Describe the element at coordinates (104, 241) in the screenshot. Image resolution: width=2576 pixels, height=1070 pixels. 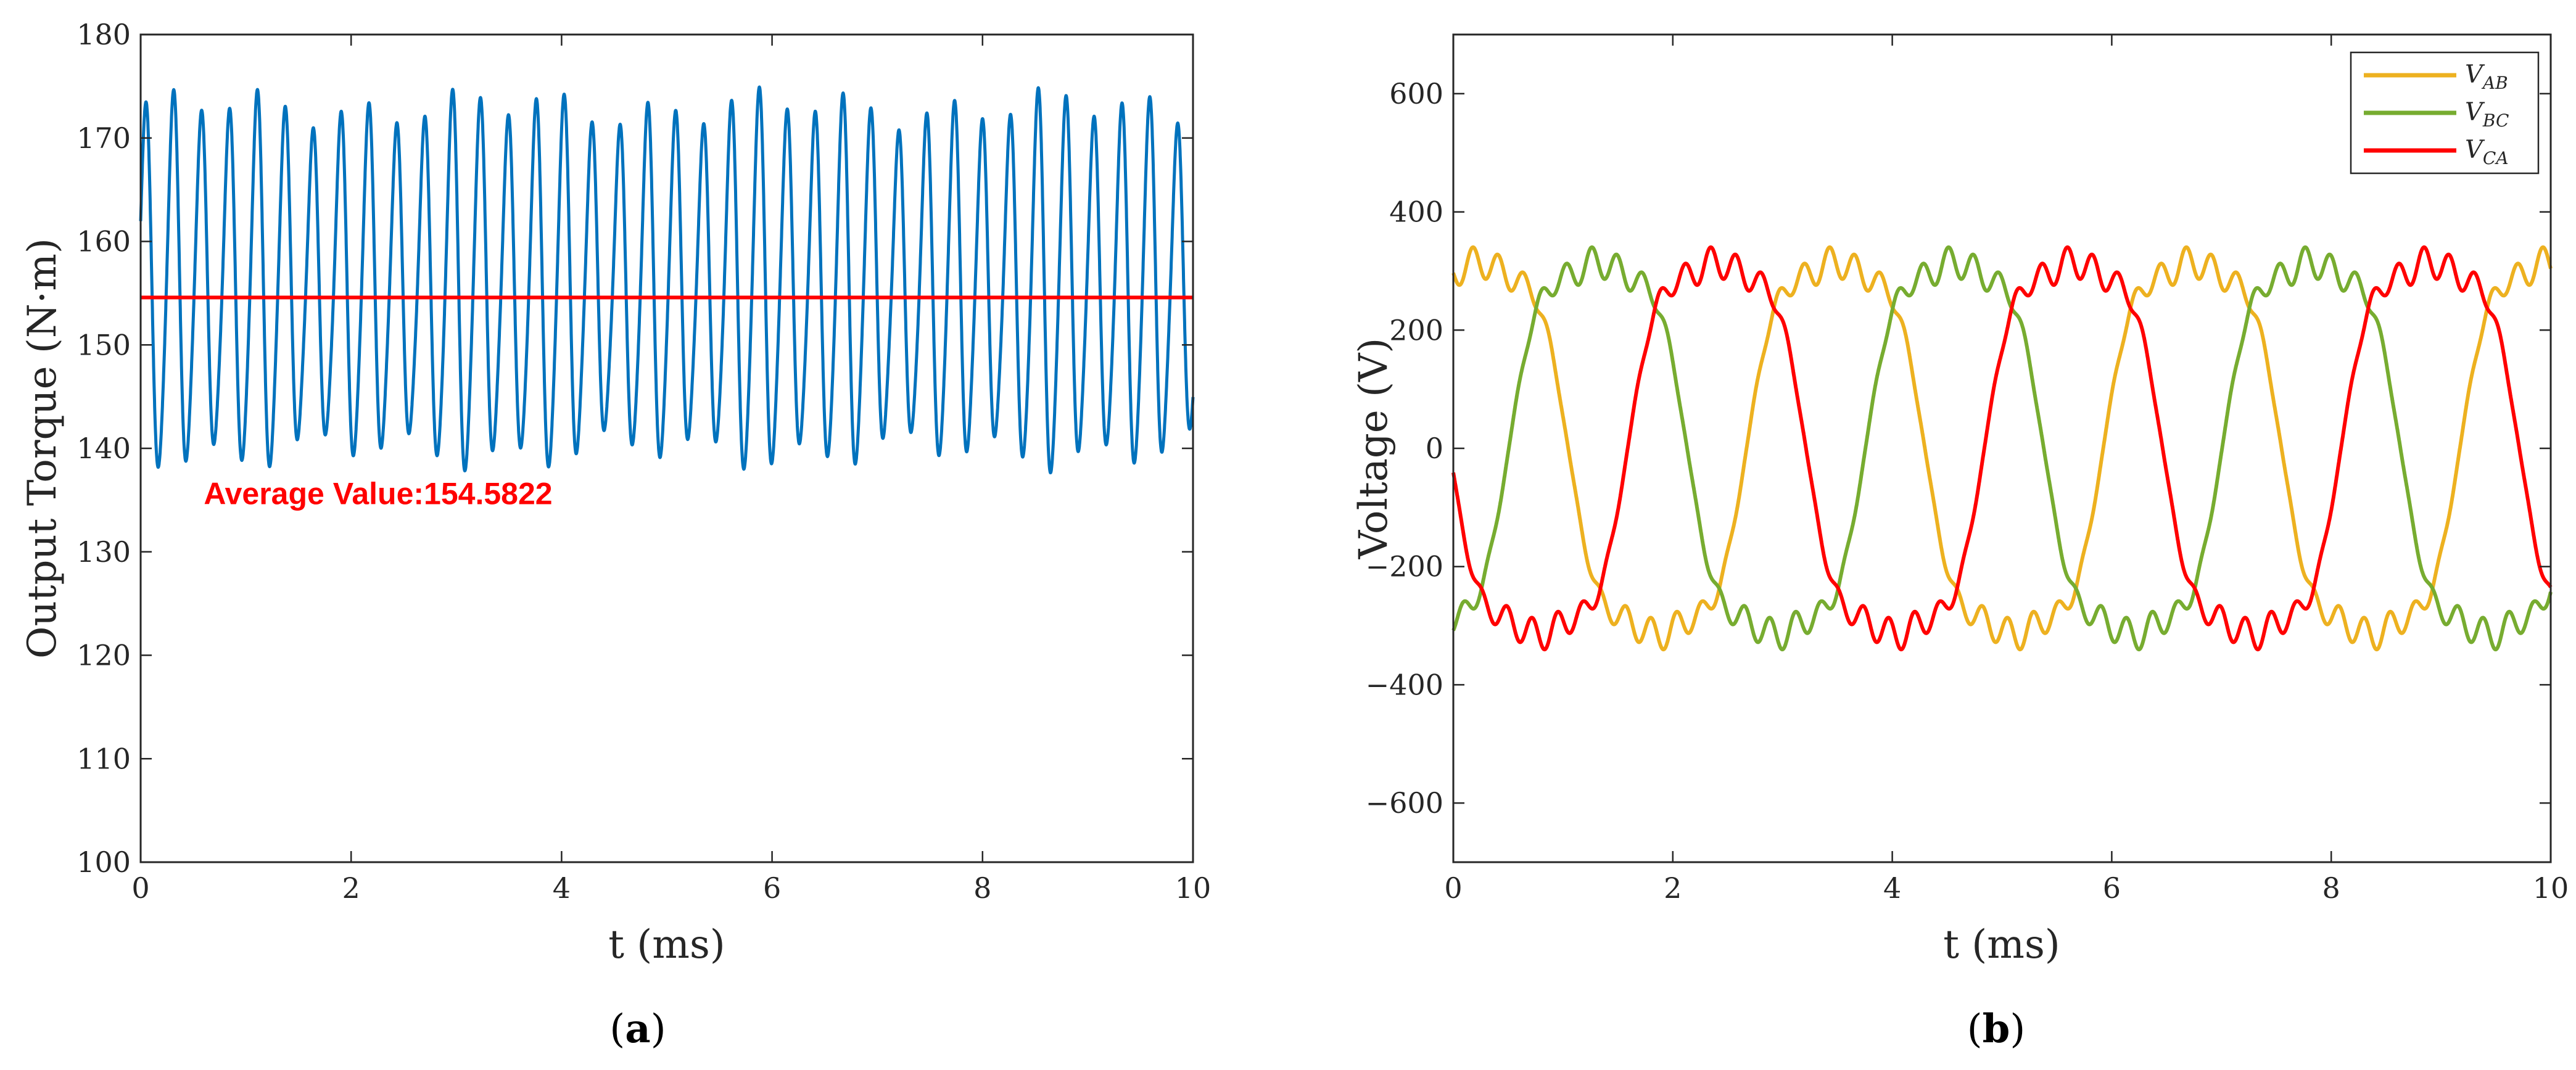
I see `torque-y-tick-label: 160` at that location.